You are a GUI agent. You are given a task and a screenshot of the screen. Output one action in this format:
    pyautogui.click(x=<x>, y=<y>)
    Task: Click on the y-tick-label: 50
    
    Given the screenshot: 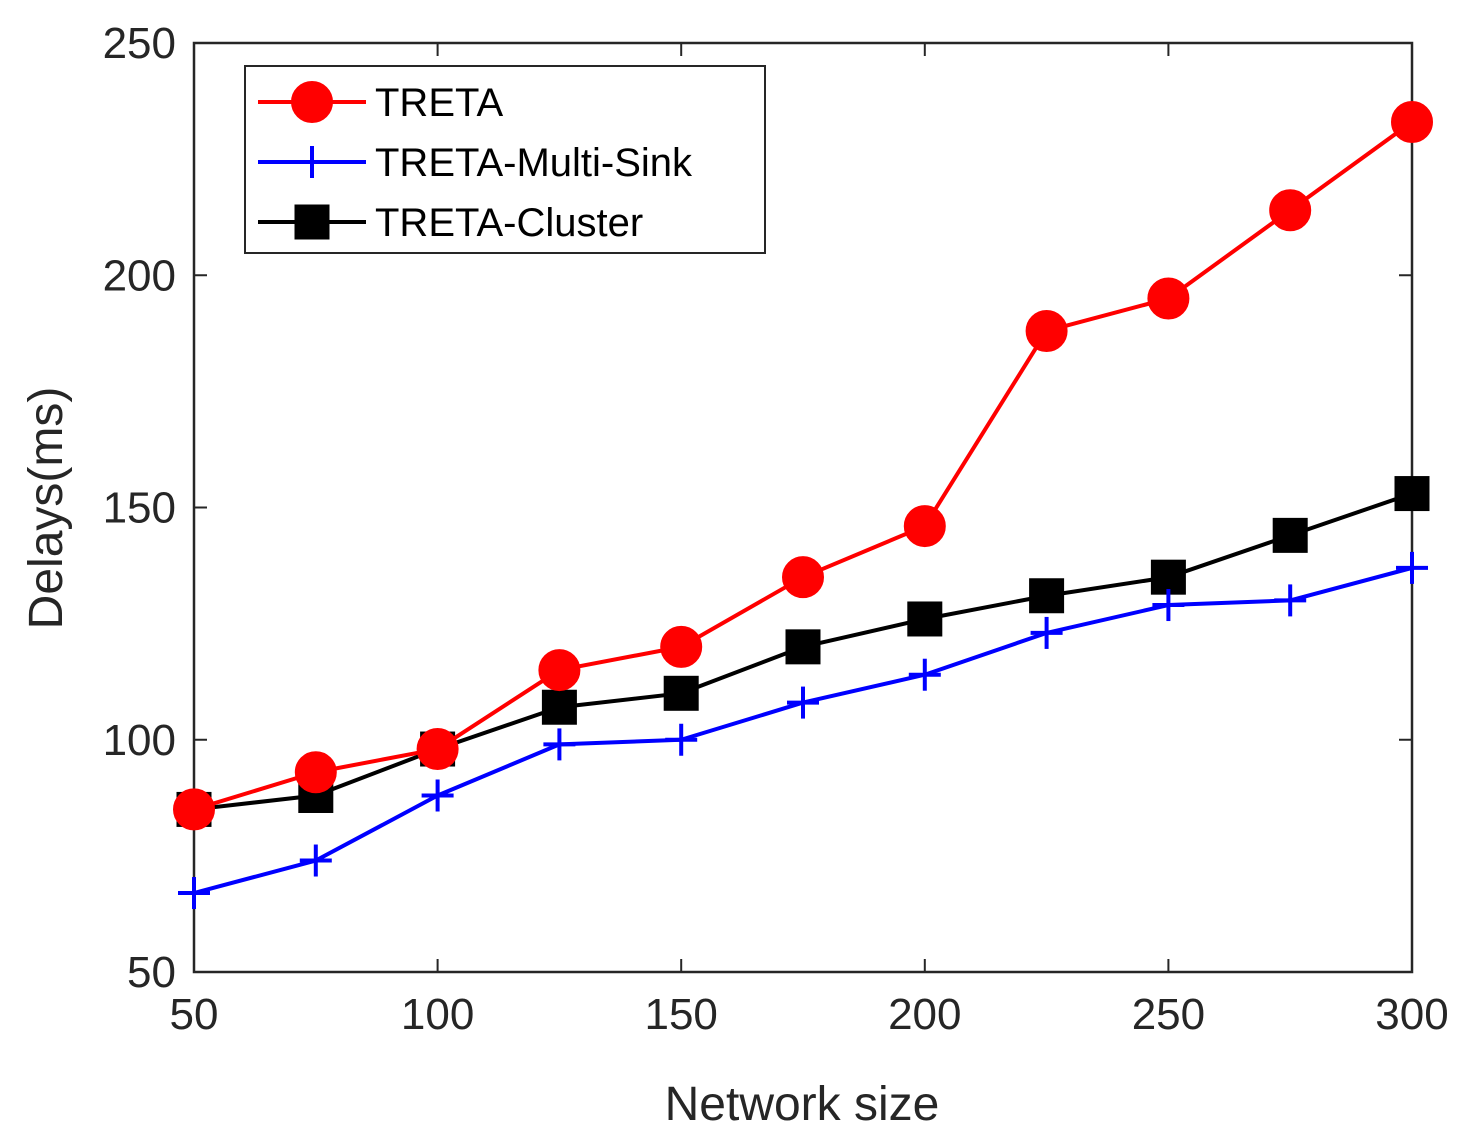 What is the action you would take?
    pyautogui.click(x=151, y=972)
    